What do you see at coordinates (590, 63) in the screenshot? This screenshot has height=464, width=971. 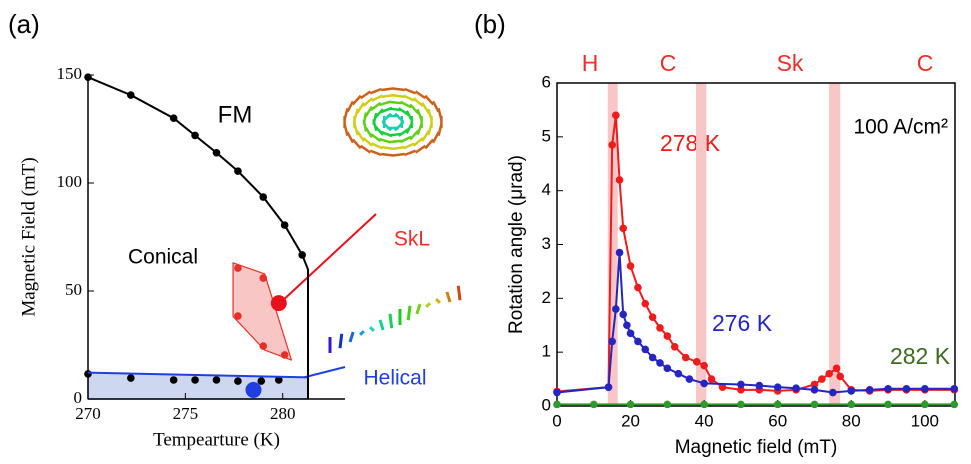 I see `phase-label: H` at bounding box center [590, 63].